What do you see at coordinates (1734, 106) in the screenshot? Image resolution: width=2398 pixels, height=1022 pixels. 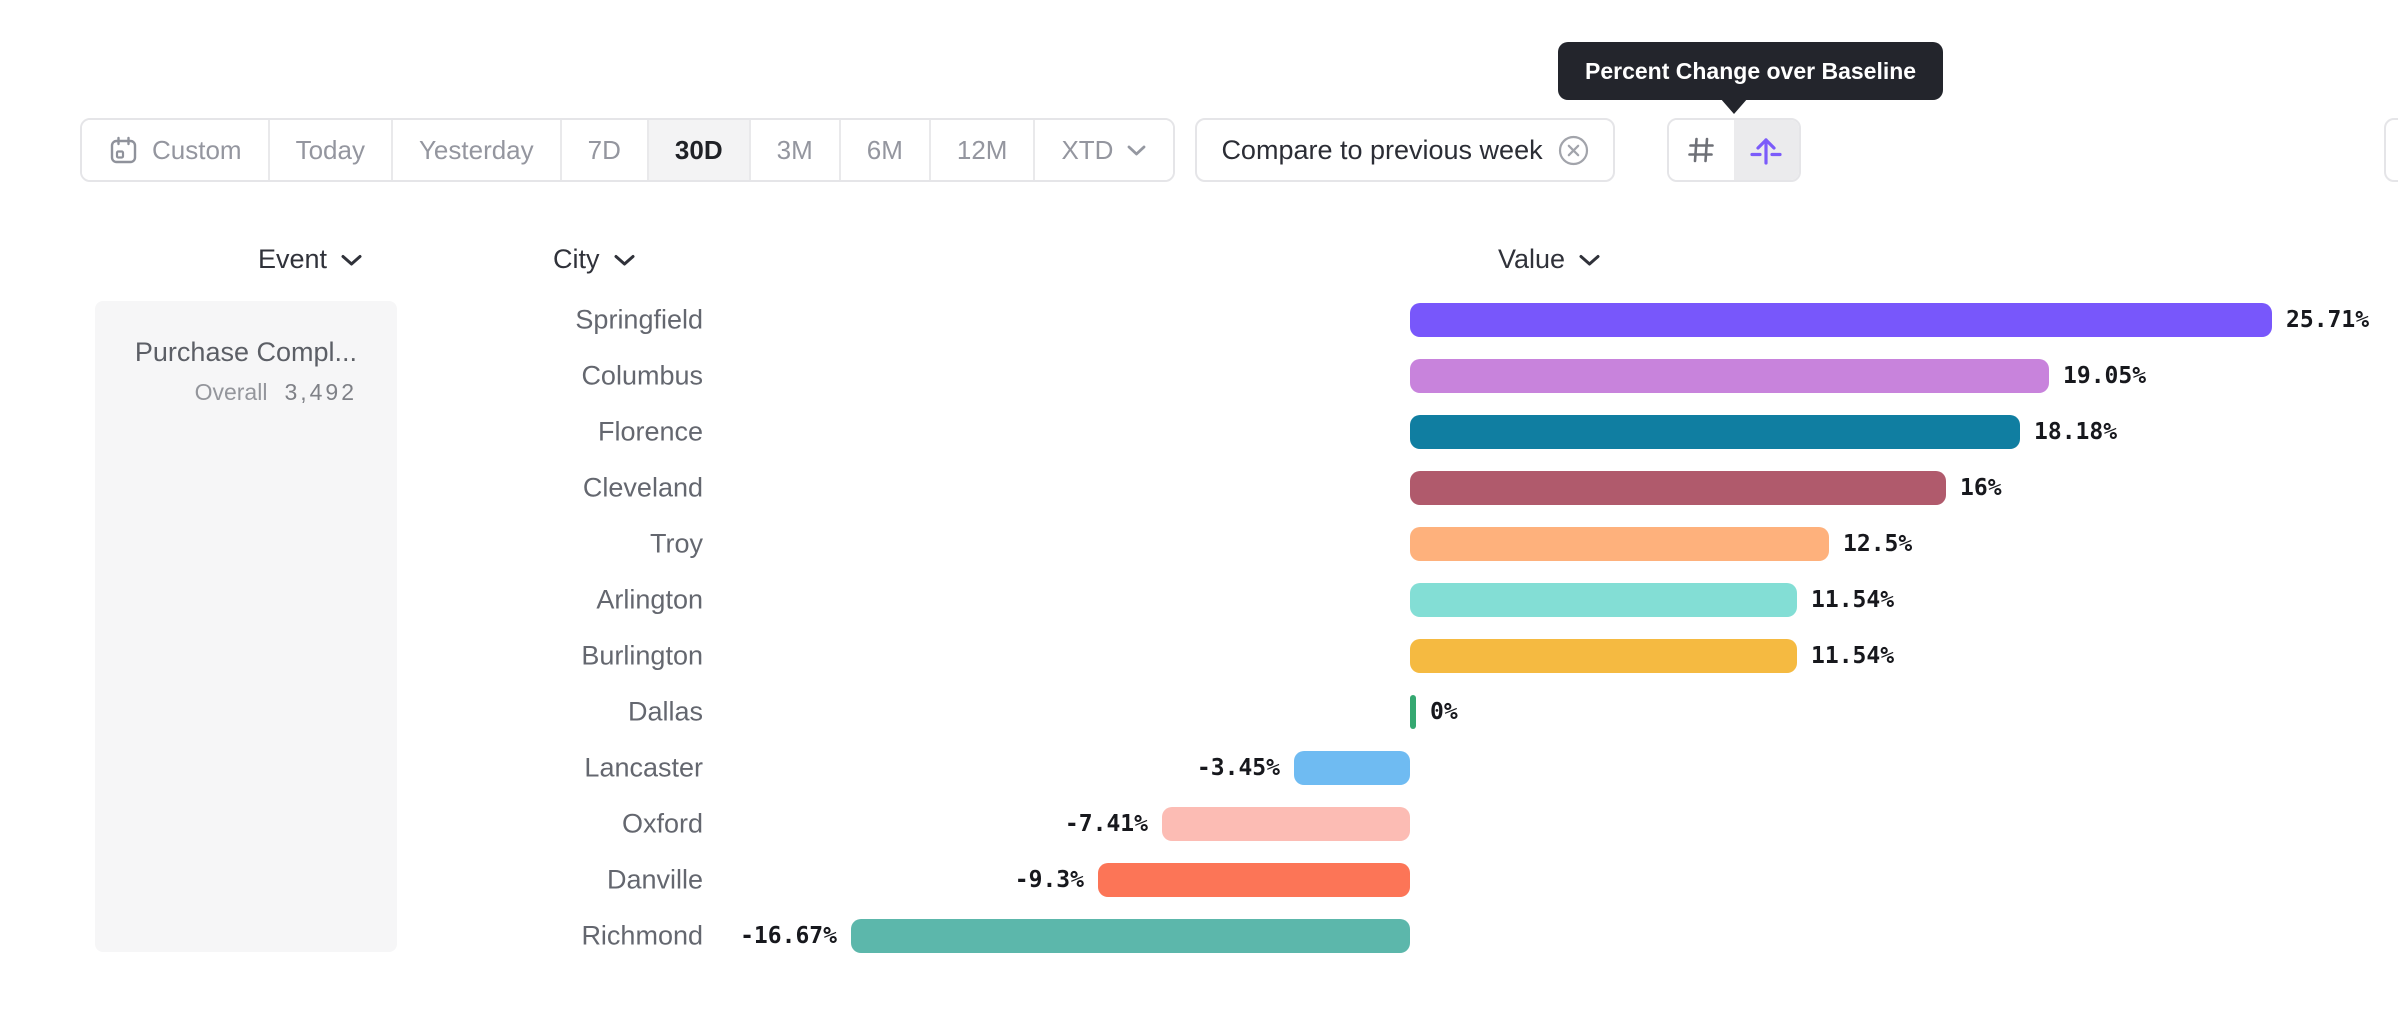 I see `tooltip-caret` at bounding box center [1734, 106].